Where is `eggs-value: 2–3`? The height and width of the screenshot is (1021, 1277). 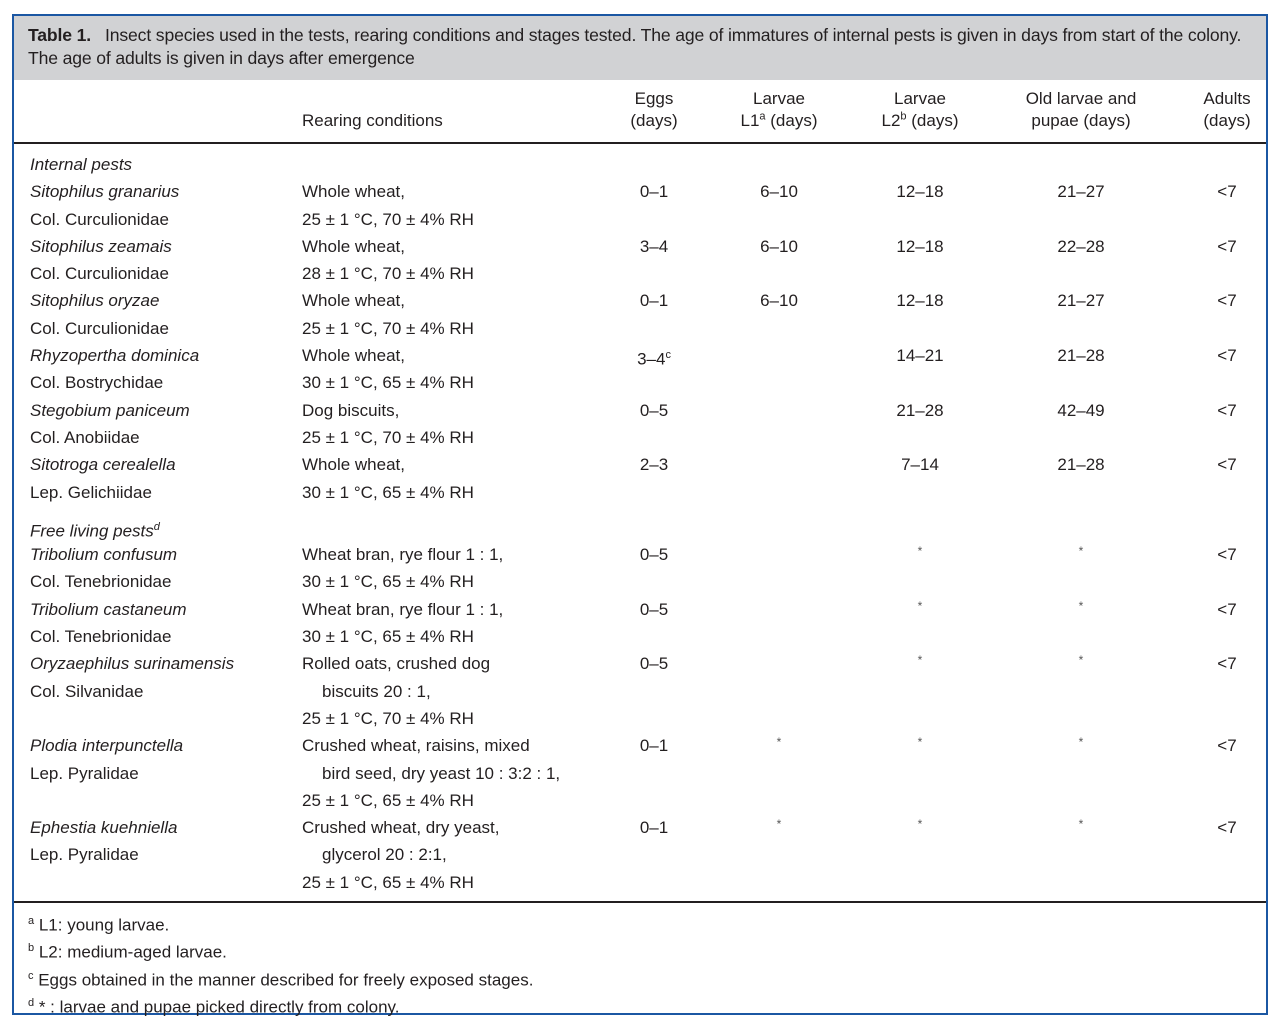 eggs-value: 2–3 is located at coordinates (654, 465).